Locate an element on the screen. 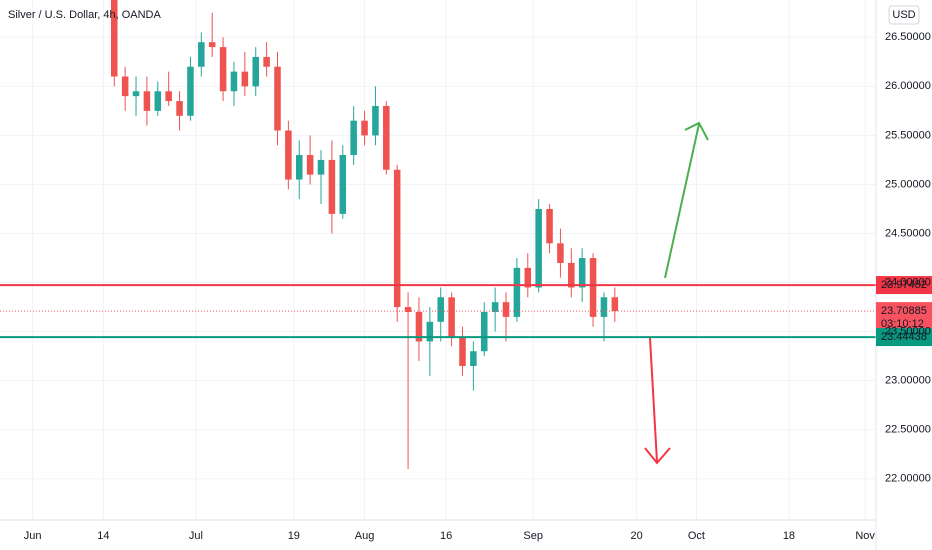  y-tick-label: 22.00000 is located at coordinates (908, 479).